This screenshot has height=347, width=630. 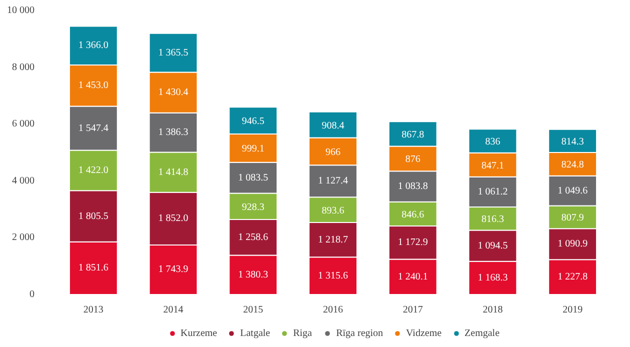 I want to click on data-label: 1 049.6, so click(x=573, y=190).